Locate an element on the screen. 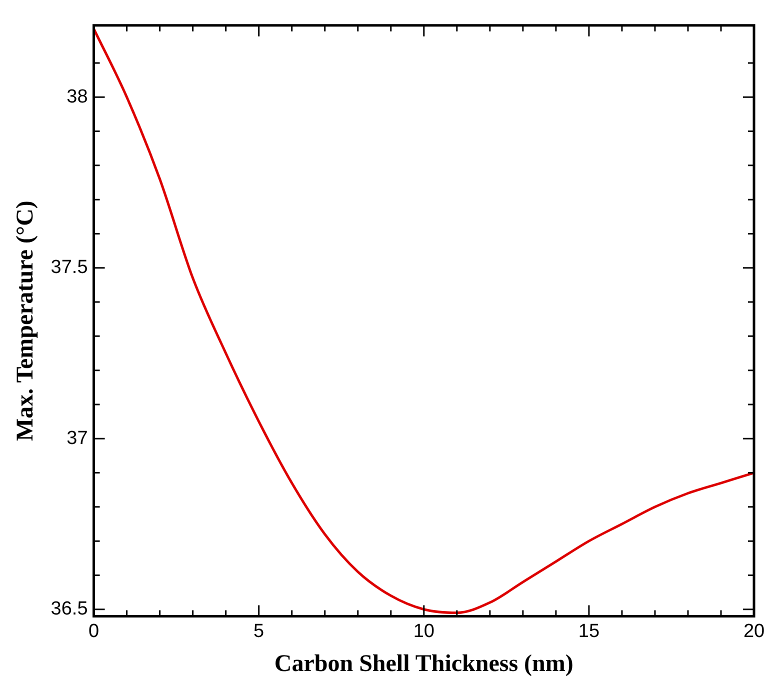 The height and width of the screenshot is (691, 778). x-tick-label: 10 is located at coordinates (423, 631).